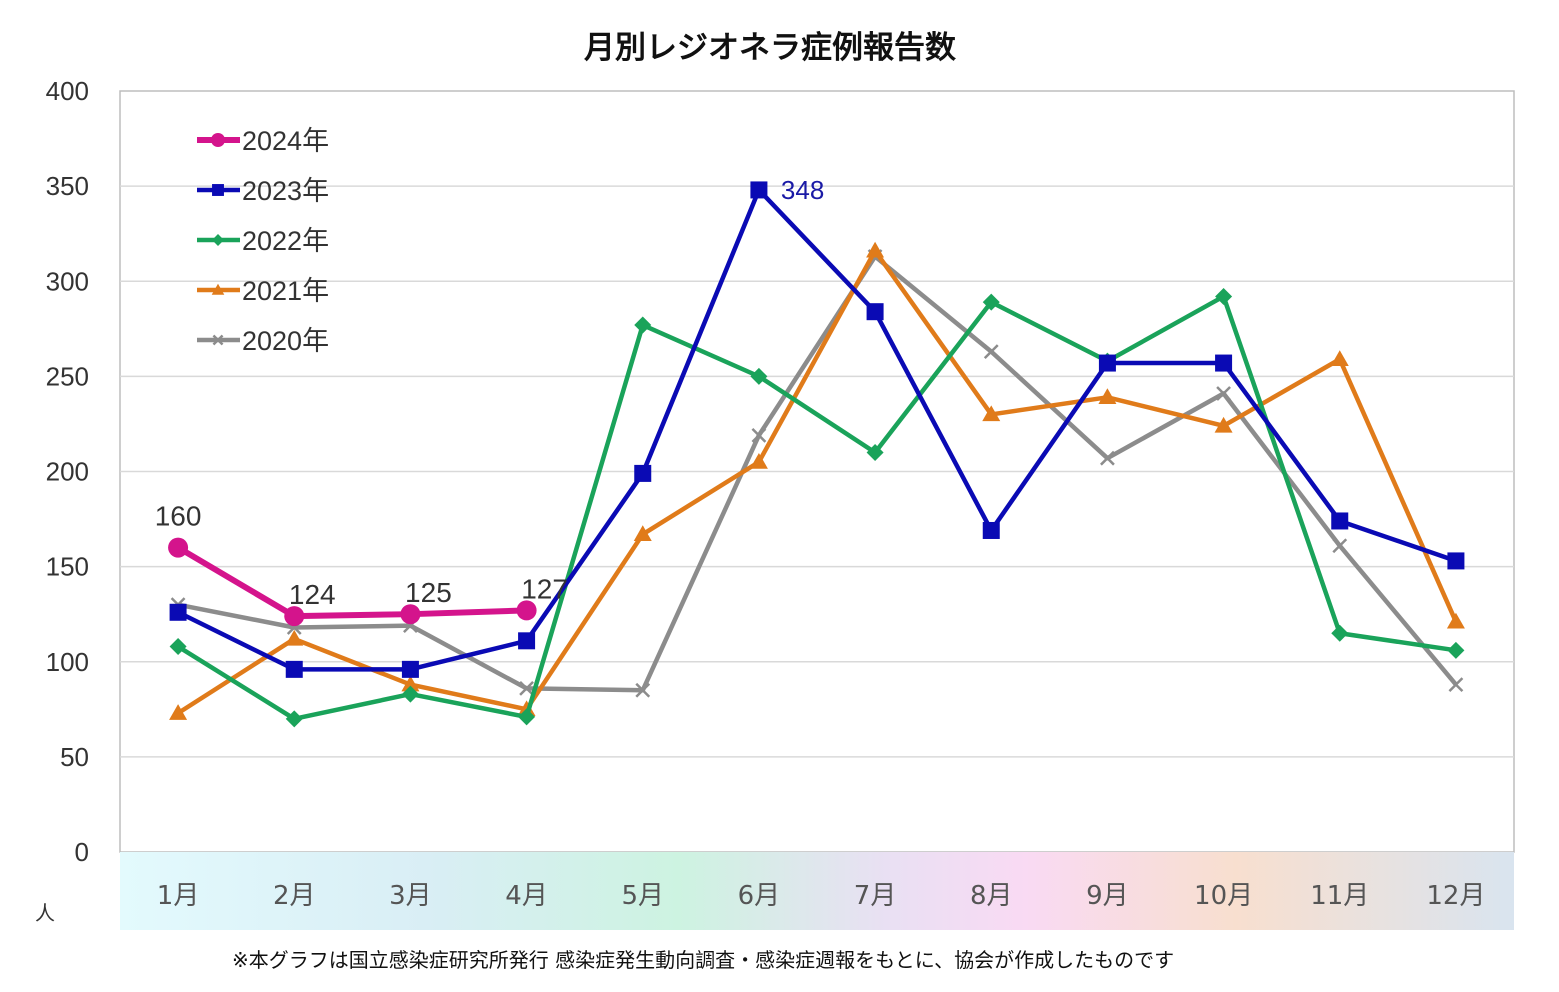  I want to click on y-tick-label: 0, so click(82, 852).